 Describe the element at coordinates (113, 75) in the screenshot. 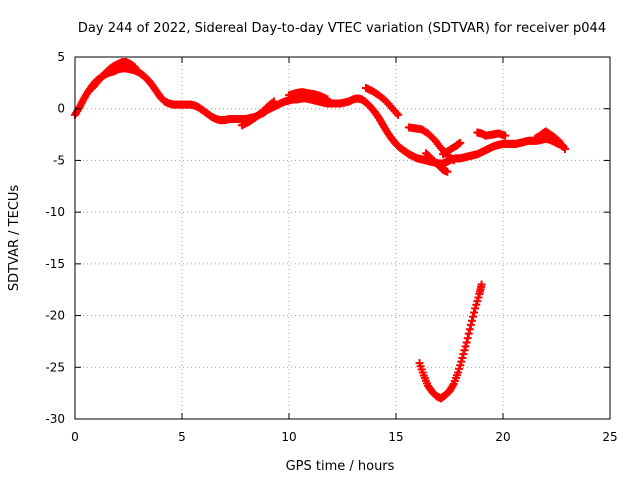

I see `series-upper-branch-early` at that location.